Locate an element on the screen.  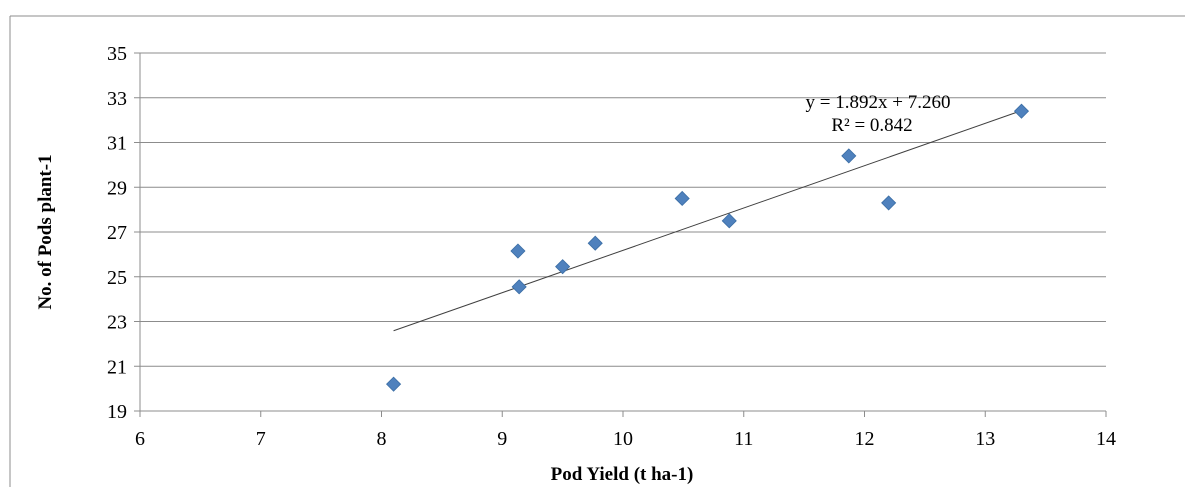
y-tick-label: 23 is located at coordinates (117, 323).